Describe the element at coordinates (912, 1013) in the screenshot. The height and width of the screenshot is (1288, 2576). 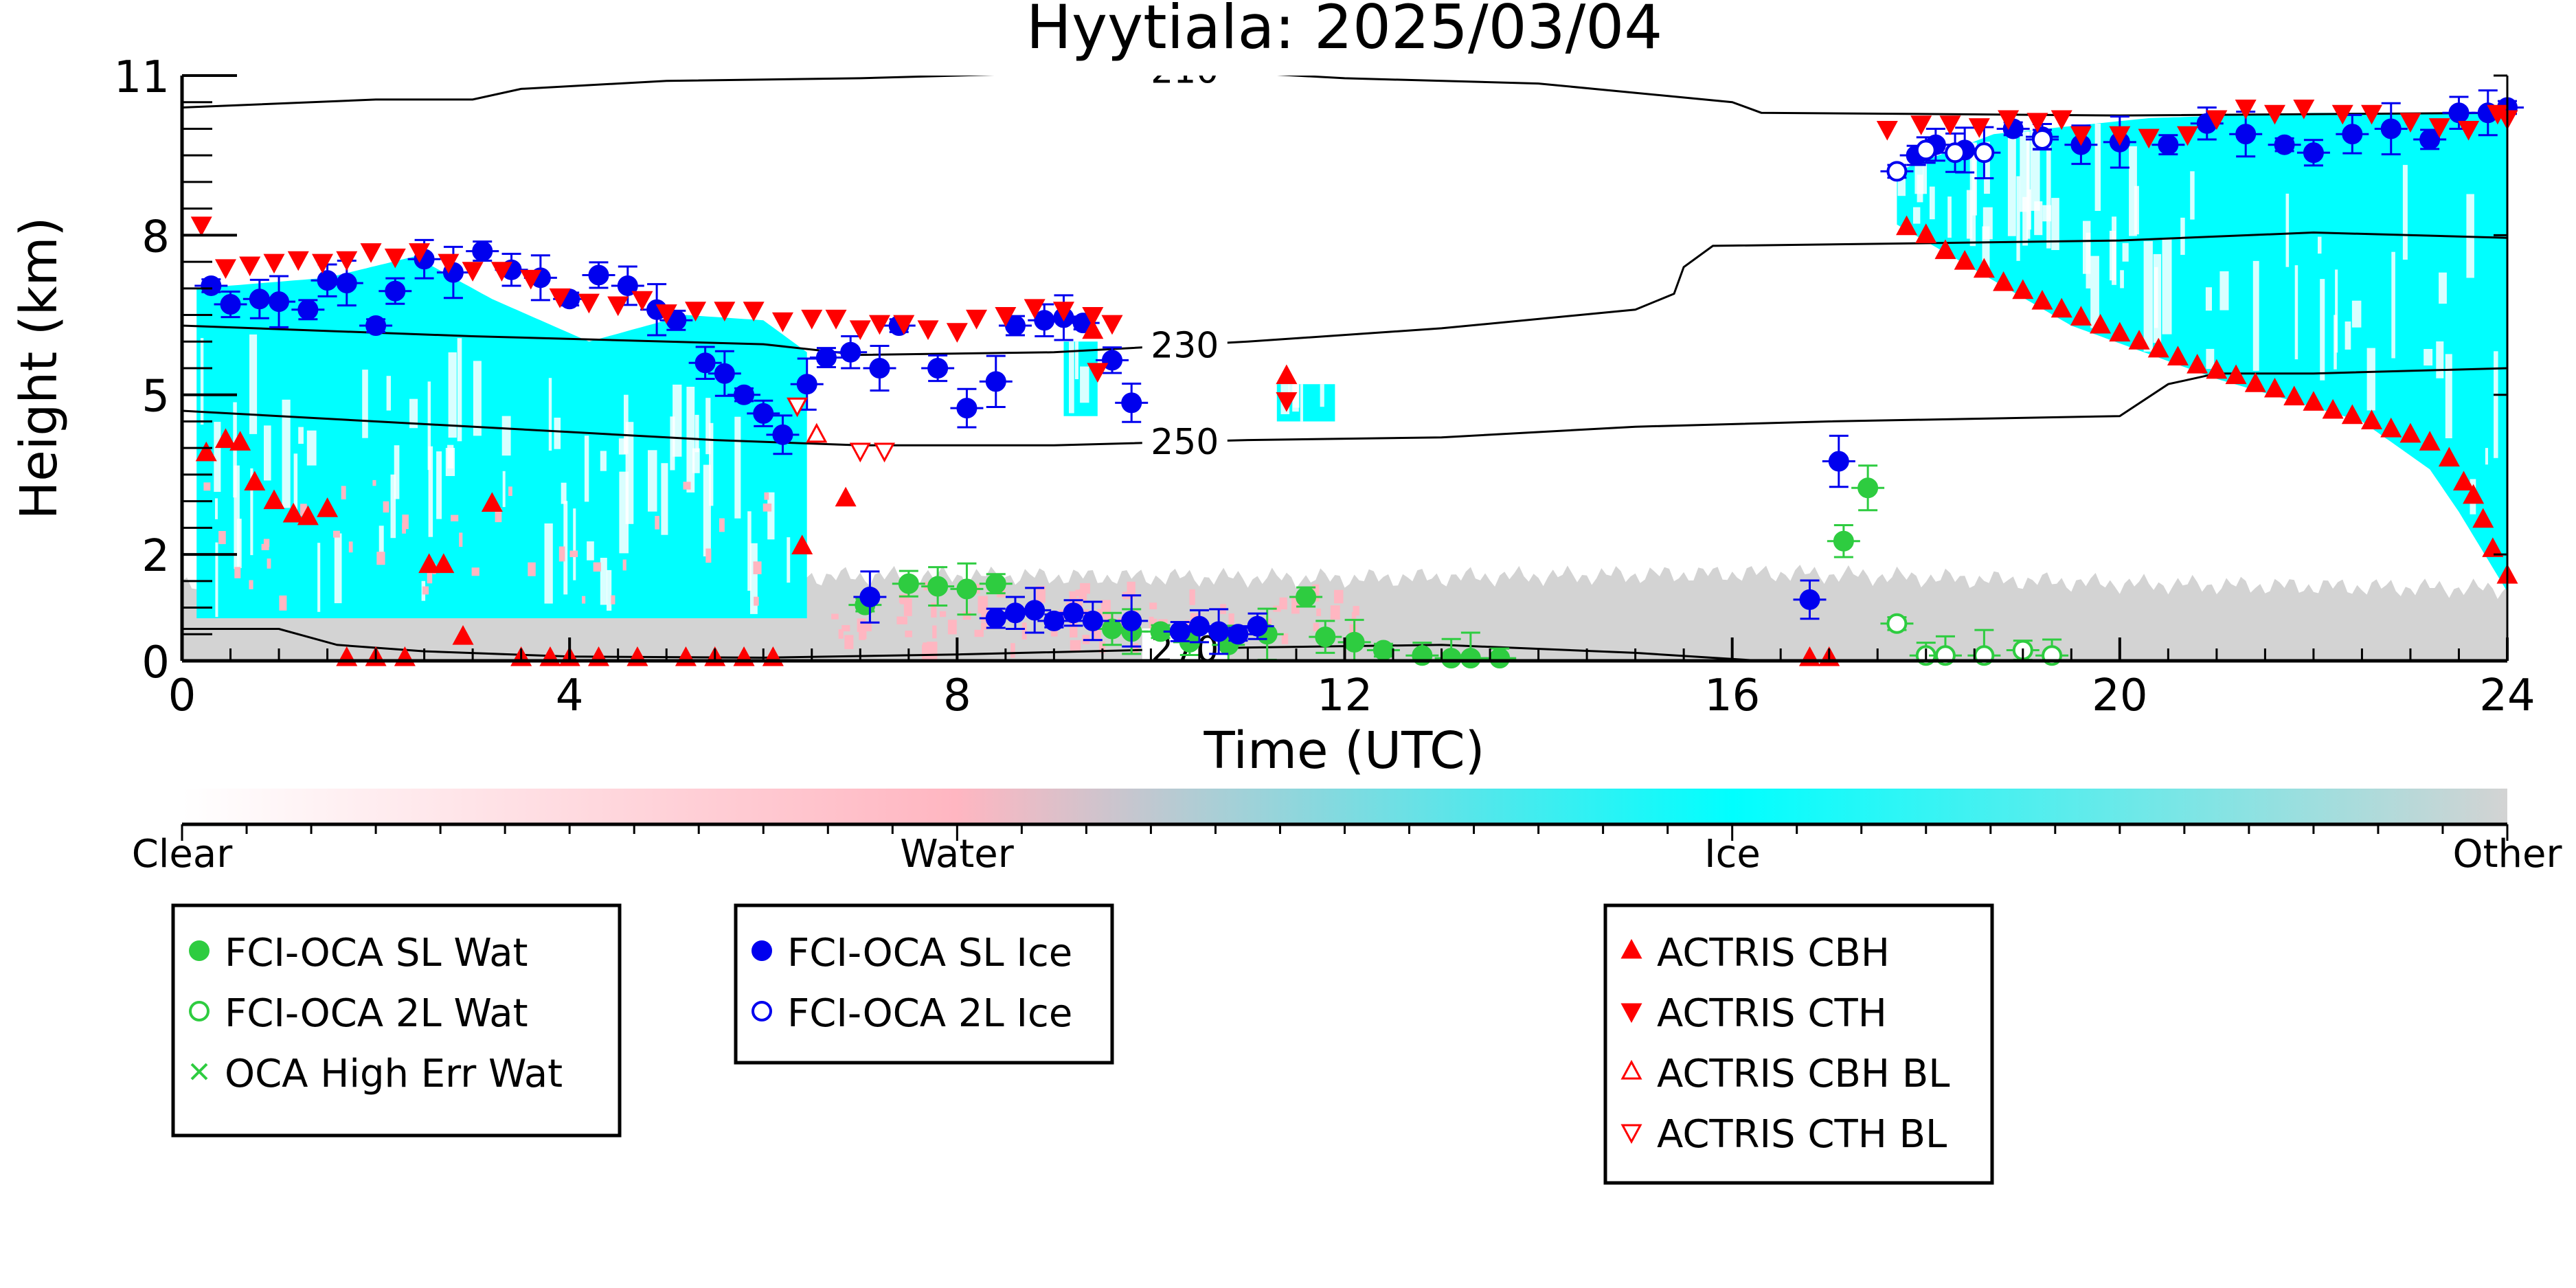
I see `legend-entry: FCI-OCA 2L Ice` at that location.